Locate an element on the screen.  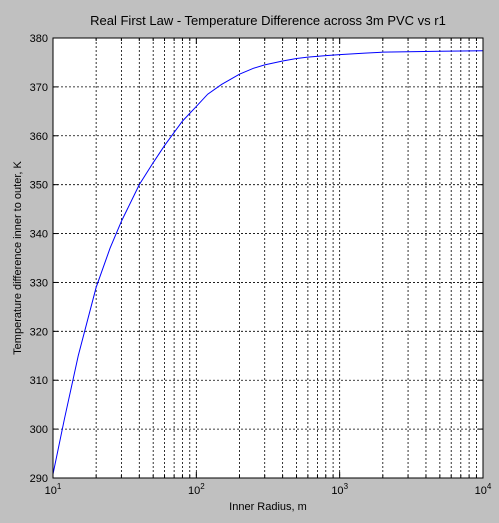
x-tick-label: 10¹ is located at coordinates (53, 489).